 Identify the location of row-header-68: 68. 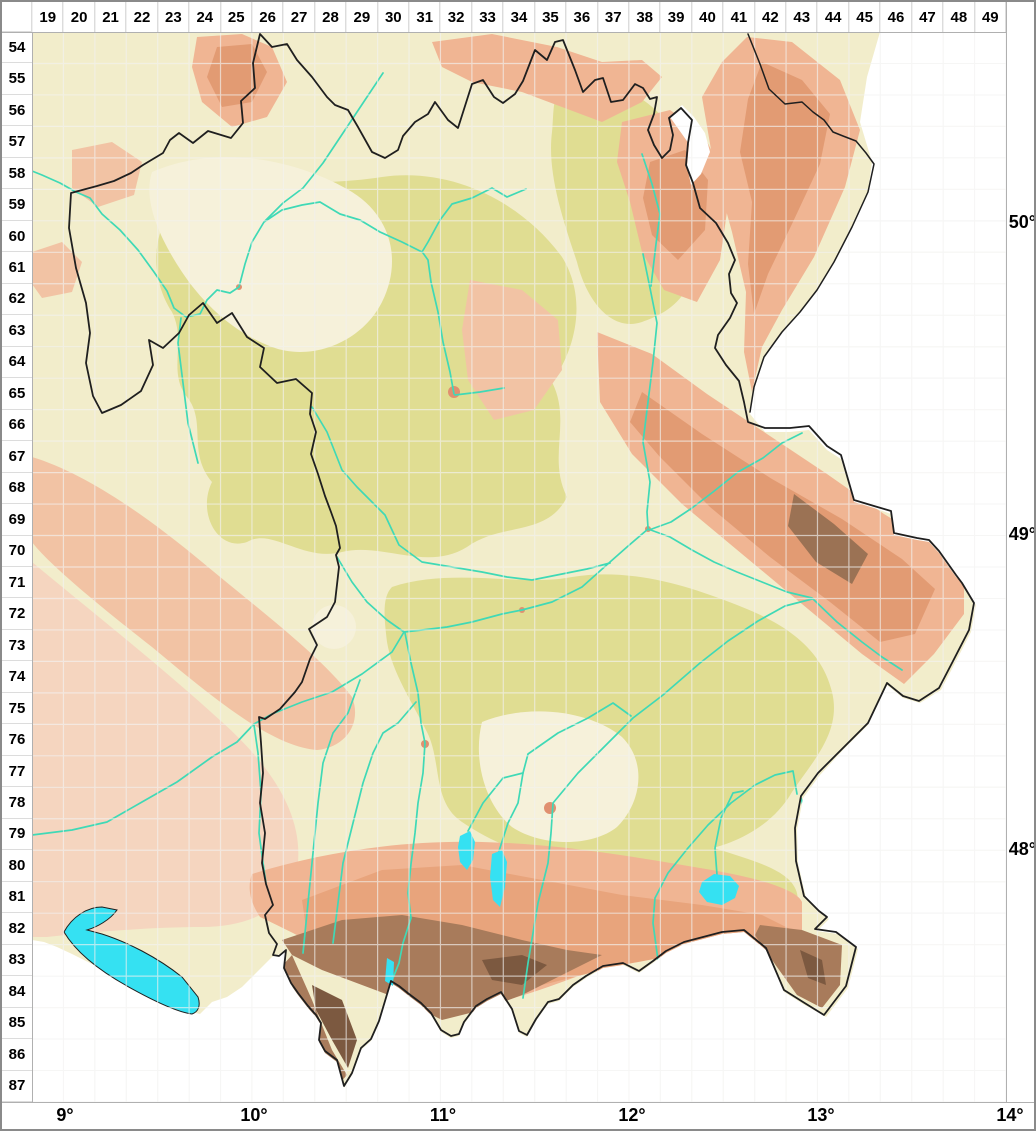
(17, 488).